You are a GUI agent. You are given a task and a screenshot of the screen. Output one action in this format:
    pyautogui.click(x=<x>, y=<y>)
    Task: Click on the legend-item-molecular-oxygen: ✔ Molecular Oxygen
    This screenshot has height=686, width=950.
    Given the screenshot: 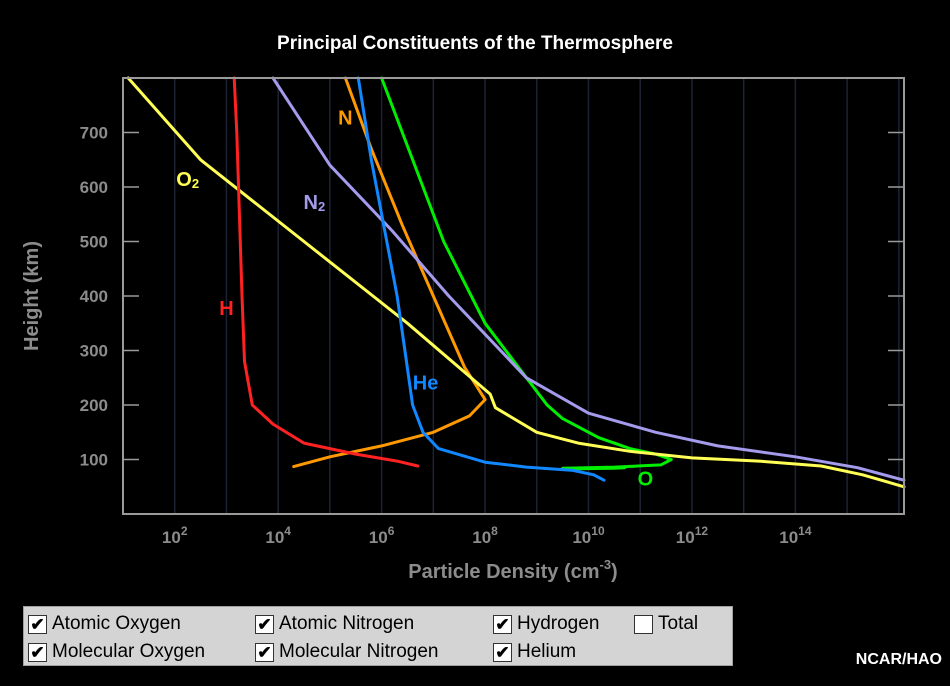 What is the action you would take?
    pyautogui.click(x=116, y=652)
    